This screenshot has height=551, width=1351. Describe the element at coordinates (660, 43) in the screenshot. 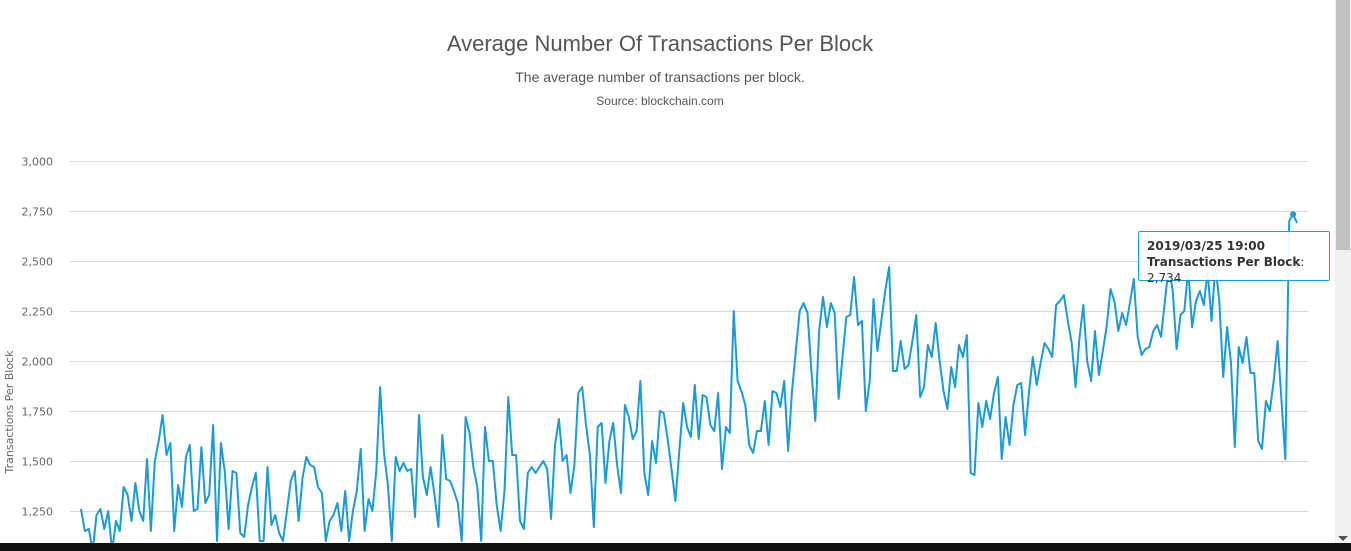

I see `chart-title: Average Number Of Transactions Per Block` at that location.